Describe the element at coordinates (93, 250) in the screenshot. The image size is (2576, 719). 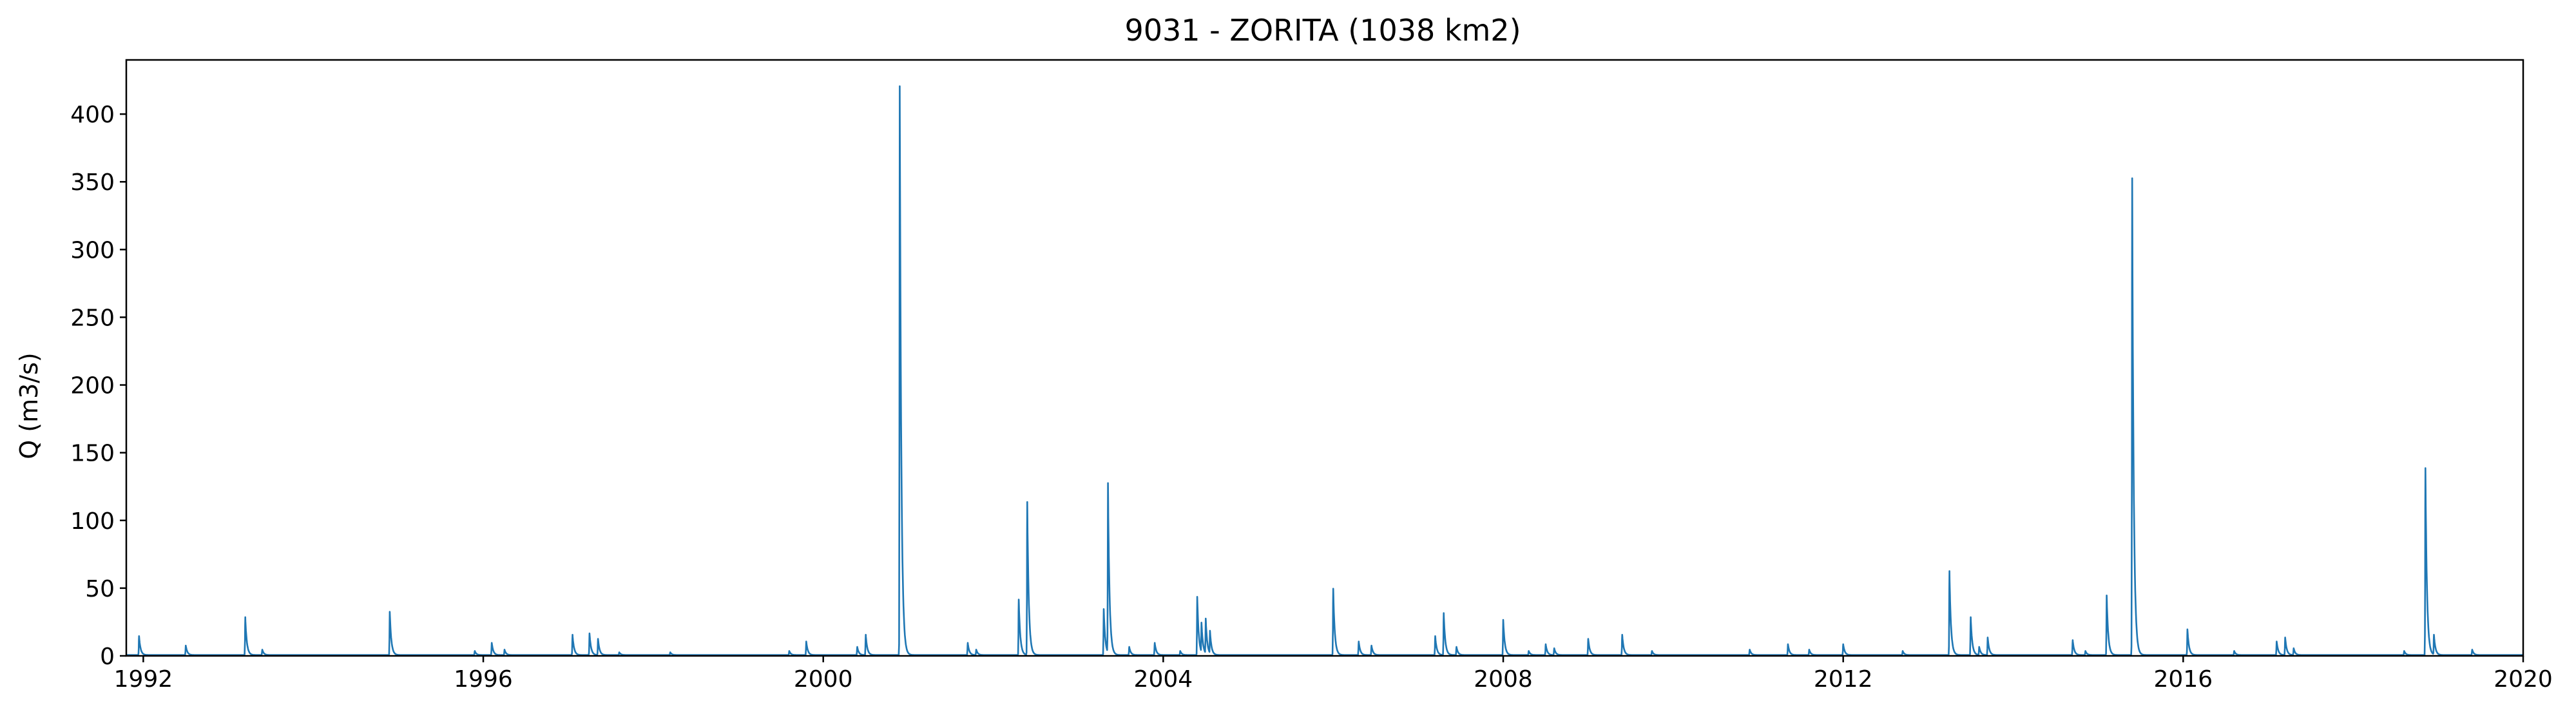
I see `y-tick-label: 300` at that location.